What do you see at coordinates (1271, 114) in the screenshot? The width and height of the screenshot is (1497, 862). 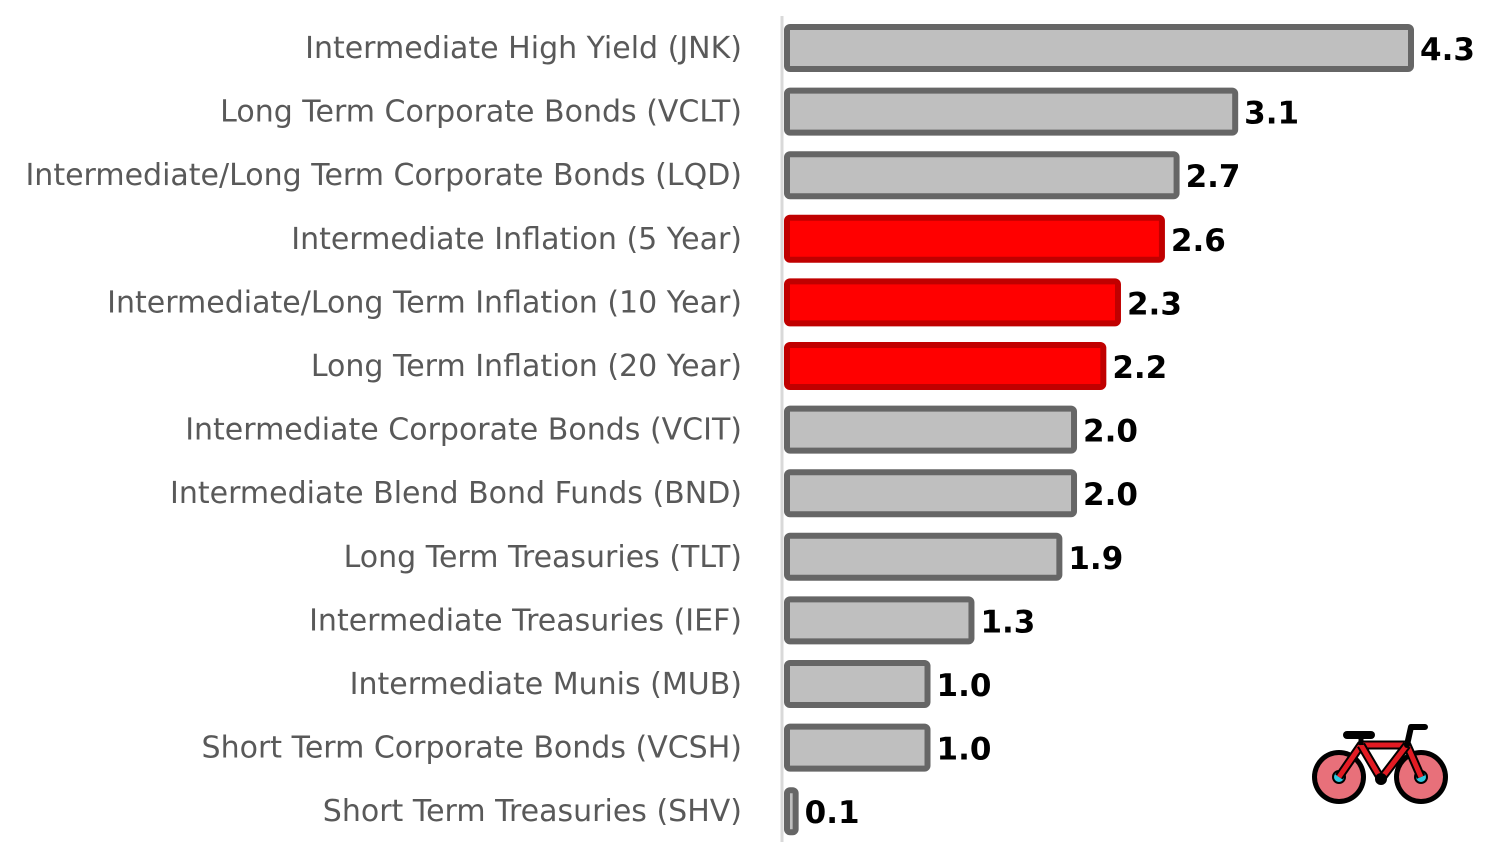 I see `value-label: 3.1` at bounding box center [1271, 114].